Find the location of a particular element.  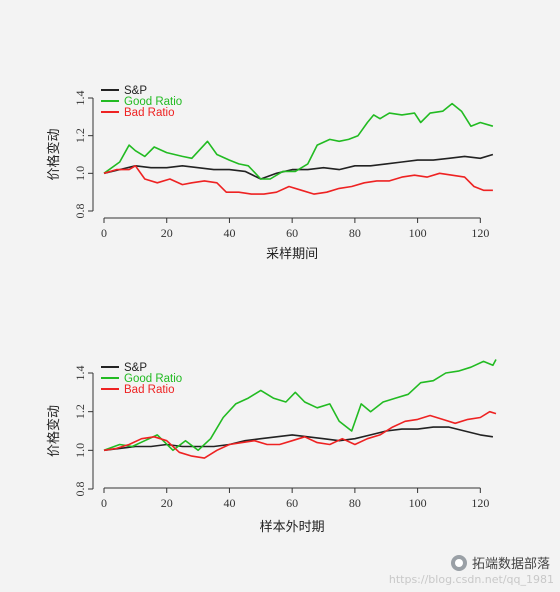

x-axis-title: 样本外时期 is located at coordinates (292, 527).